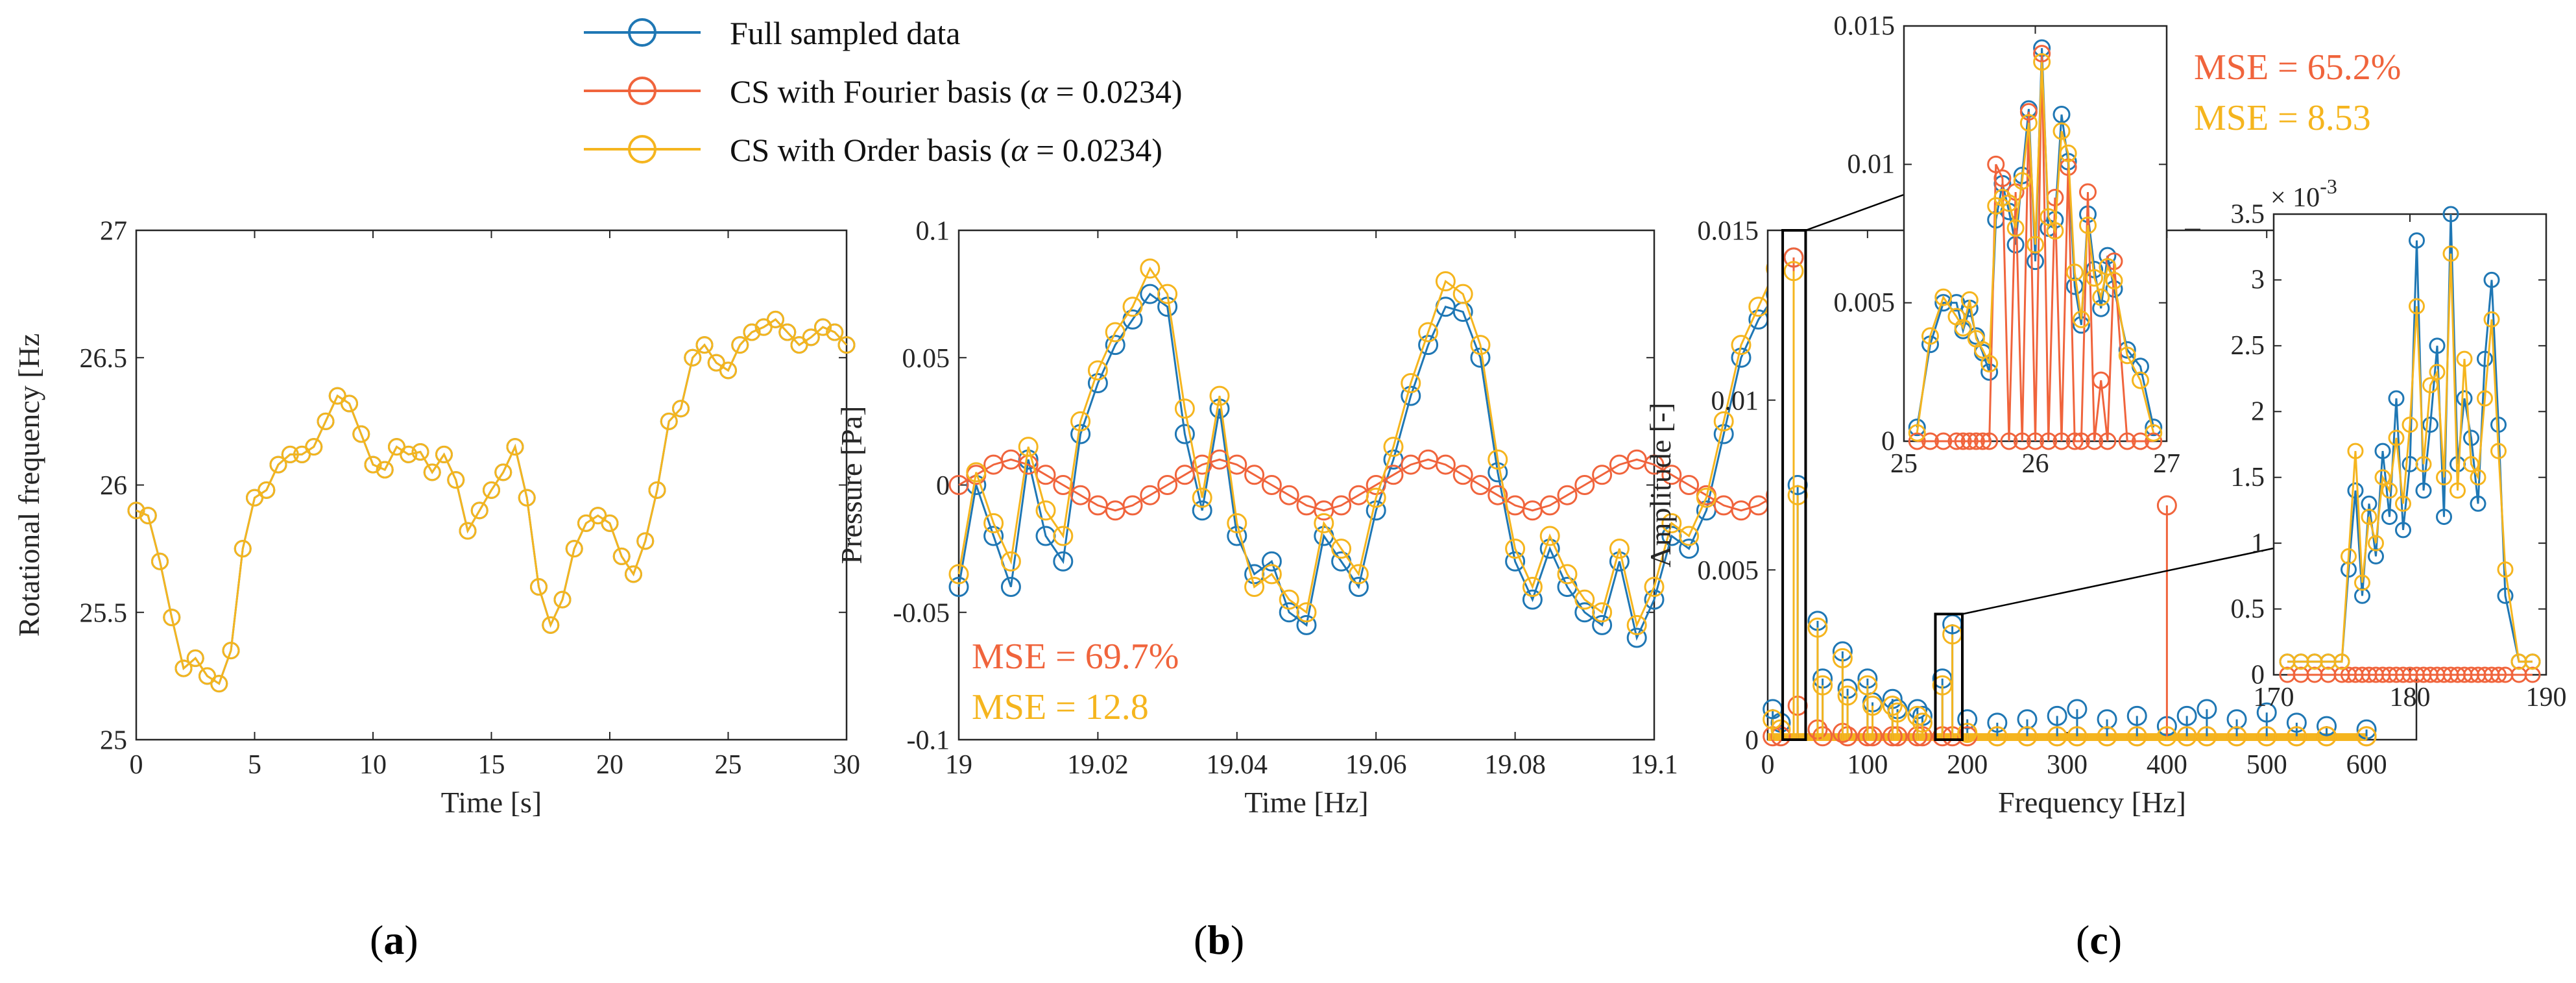  What do you see at coordinates (1040, 91) in the screenshot?
I see `legend-fourier-alpha: α` at bounding box center [1040, 91].